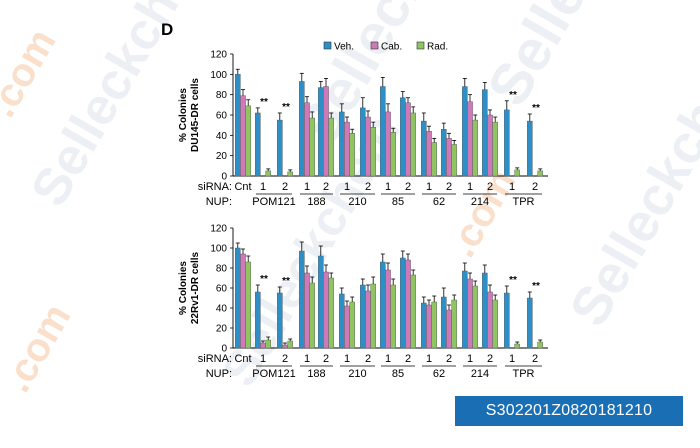 The image size is (700, 448). What do you see at coordinates (183, 115) in the screenshot?
I see `y-axis-label: % Colonies` at bounding box center [183, 115].